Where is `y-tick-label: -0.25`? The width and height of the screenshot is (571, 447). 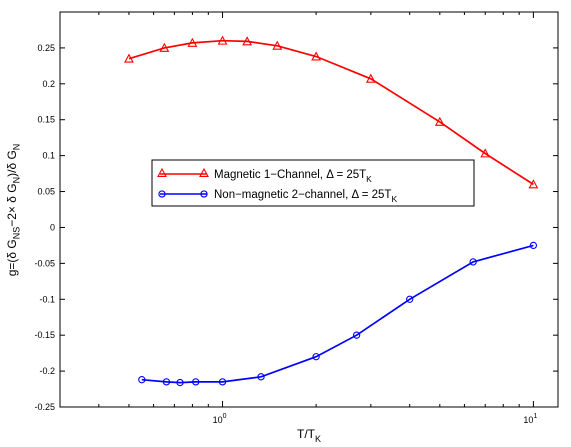 y-tick-label: -0.25 is located at coordinates (44, 407).